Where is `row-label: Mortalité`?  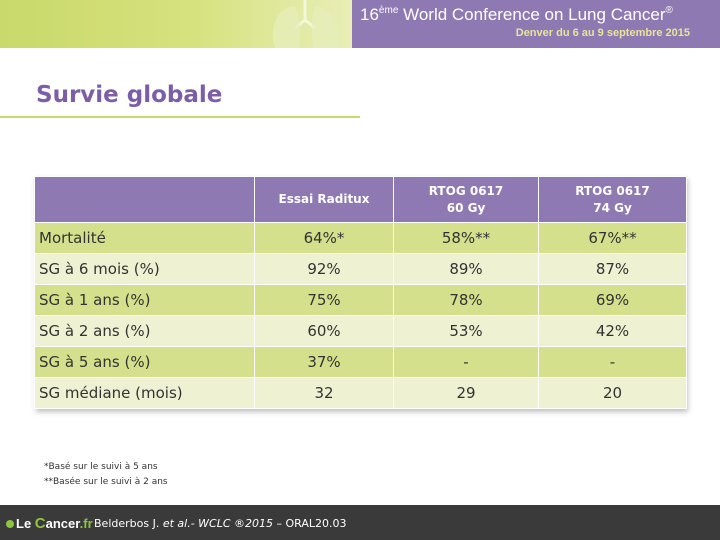
row-label: Mortalité is located at coordinates (144, 238).